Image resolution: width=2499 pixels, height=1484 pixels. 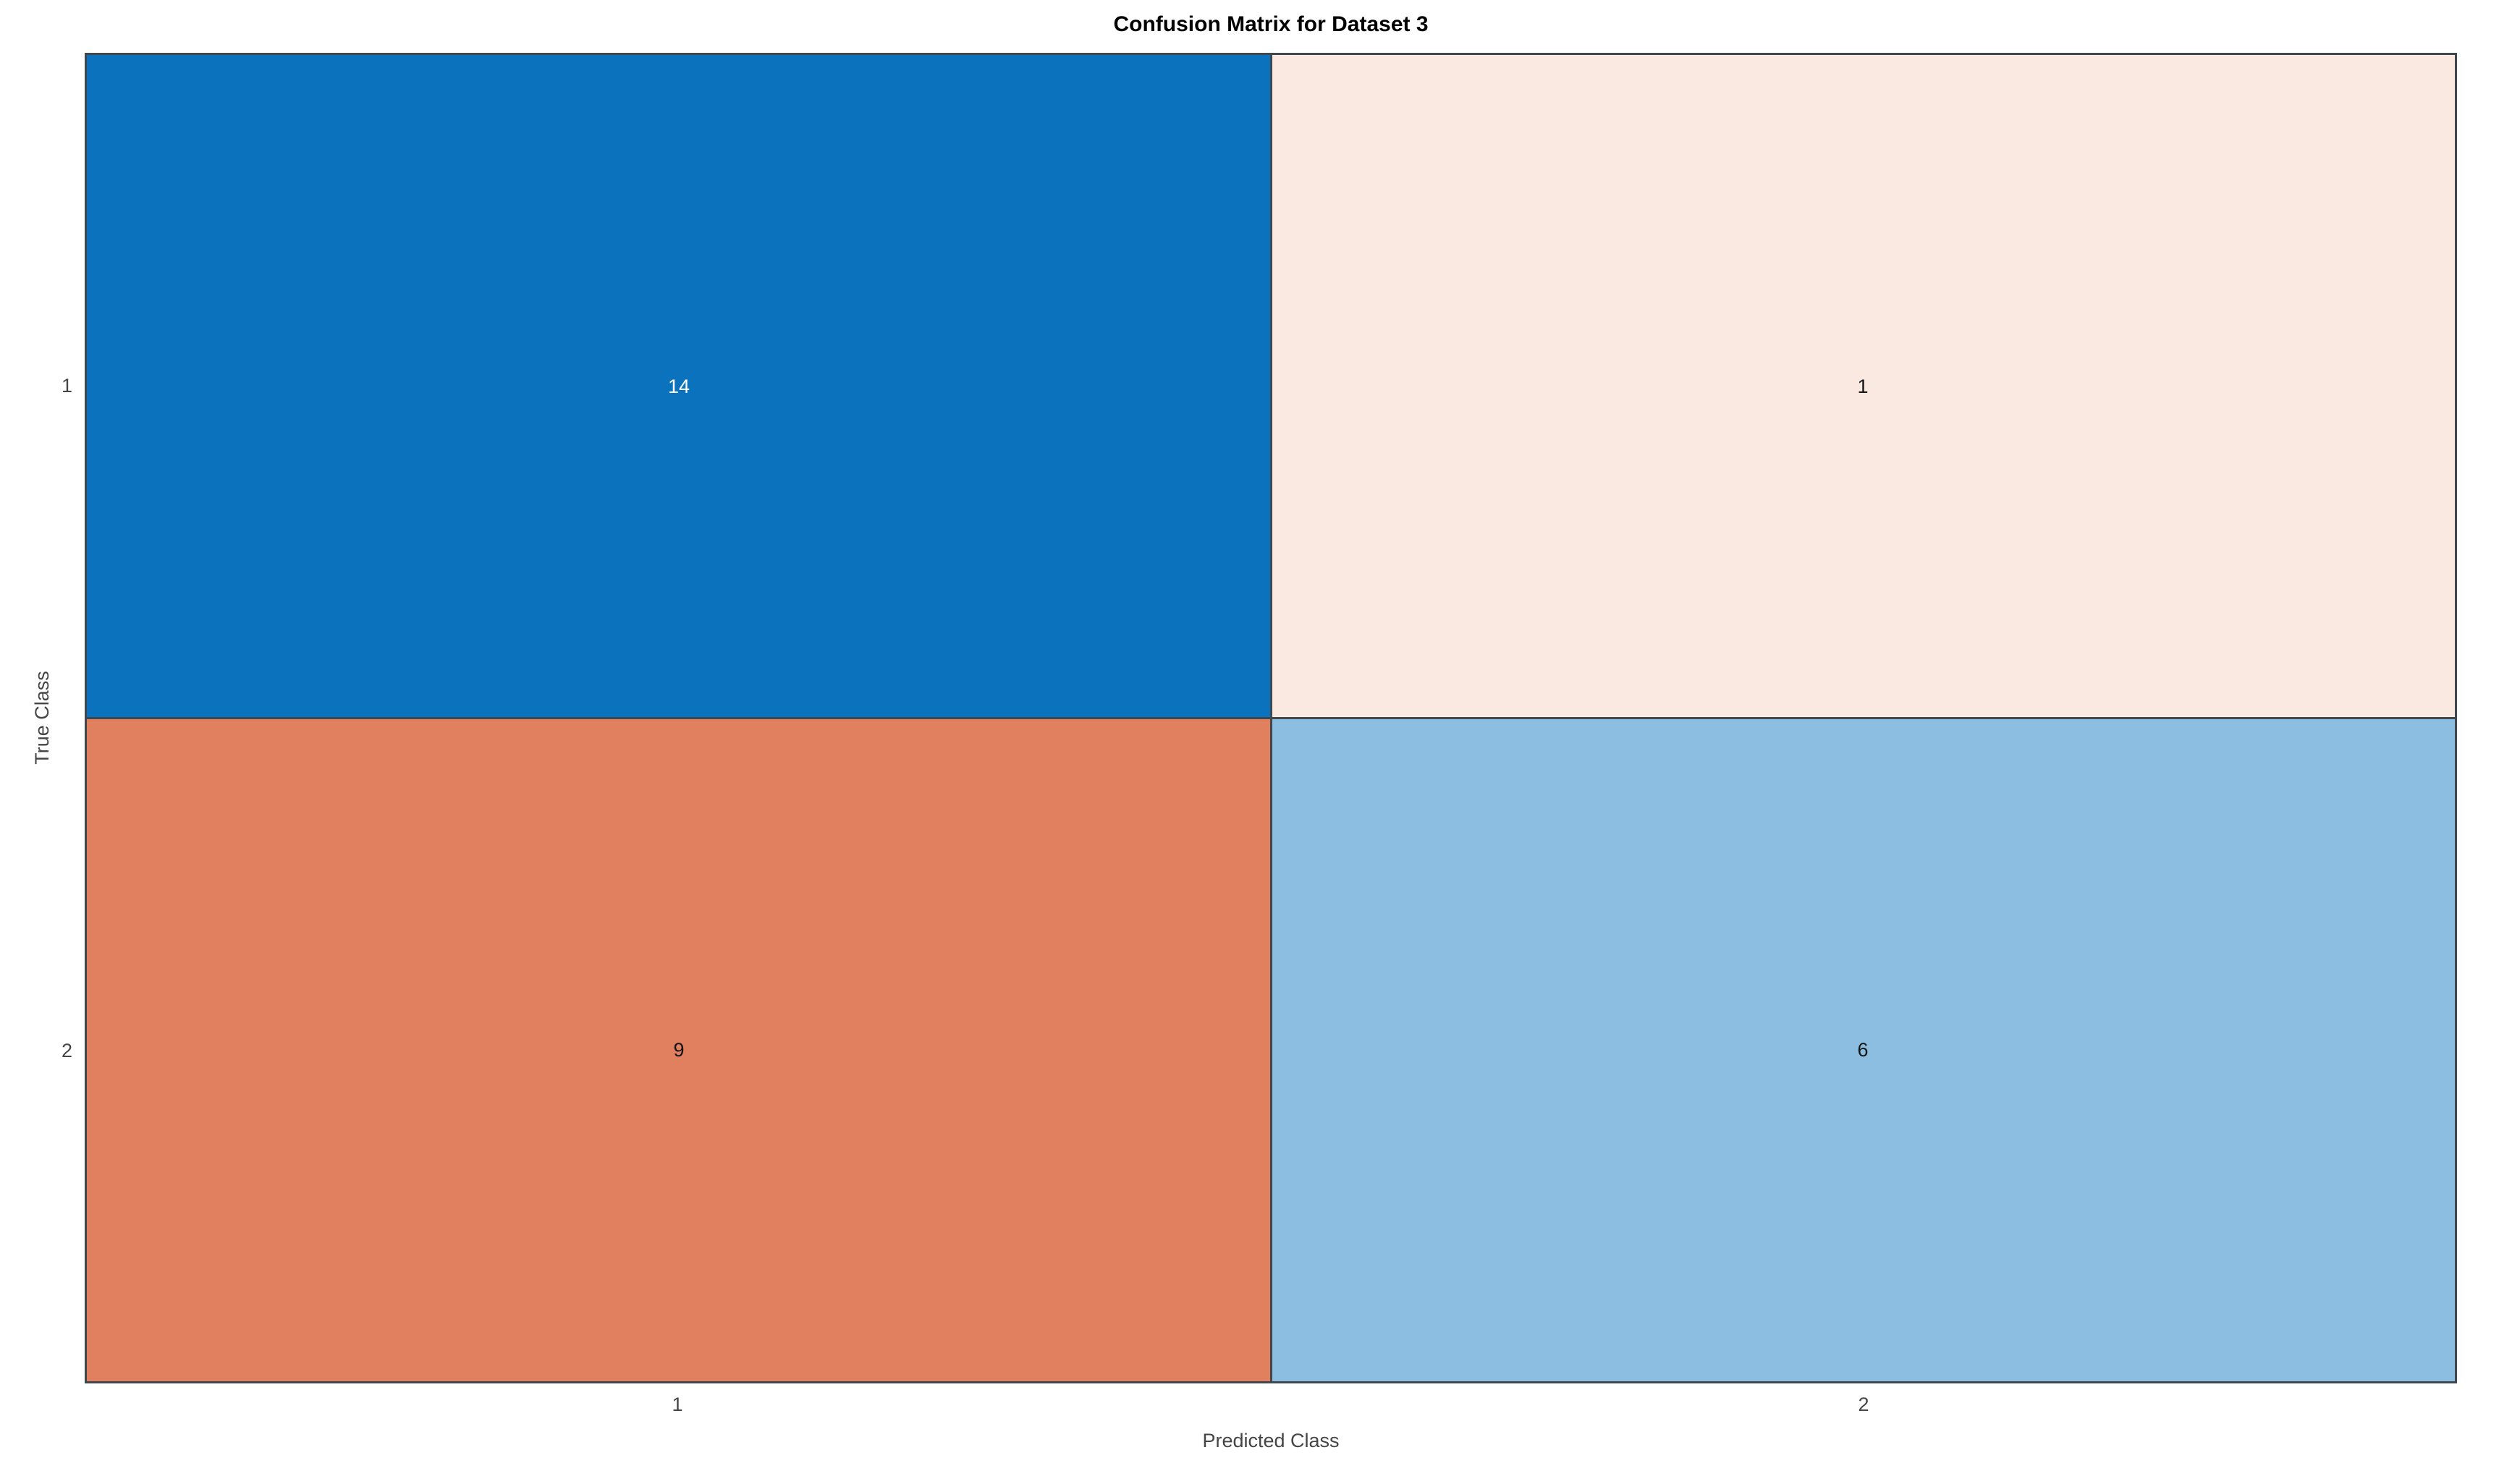 I want to click on y-axis-label: True Class, so click(x=42, y=718).